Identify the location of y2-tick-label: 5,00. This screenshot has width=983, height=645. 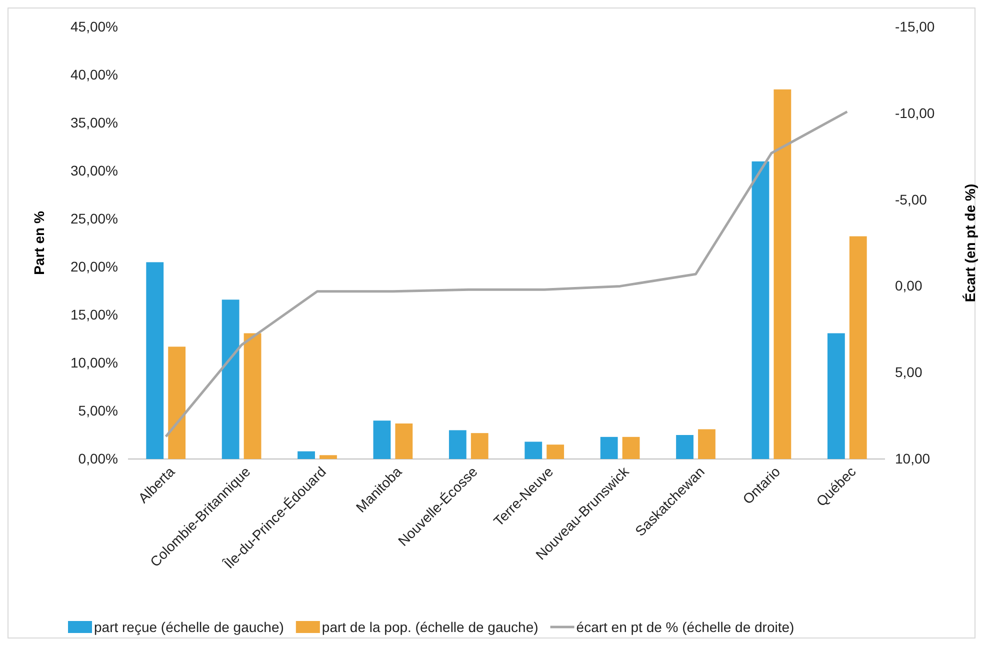
(908, 372).